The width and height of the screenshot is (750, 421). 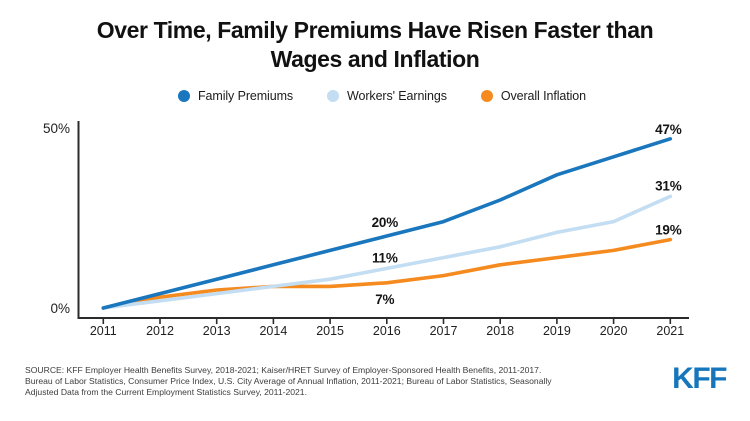 I want to click on legend-item-family-premiums: Family Premiums, so click(x=235, y=96).